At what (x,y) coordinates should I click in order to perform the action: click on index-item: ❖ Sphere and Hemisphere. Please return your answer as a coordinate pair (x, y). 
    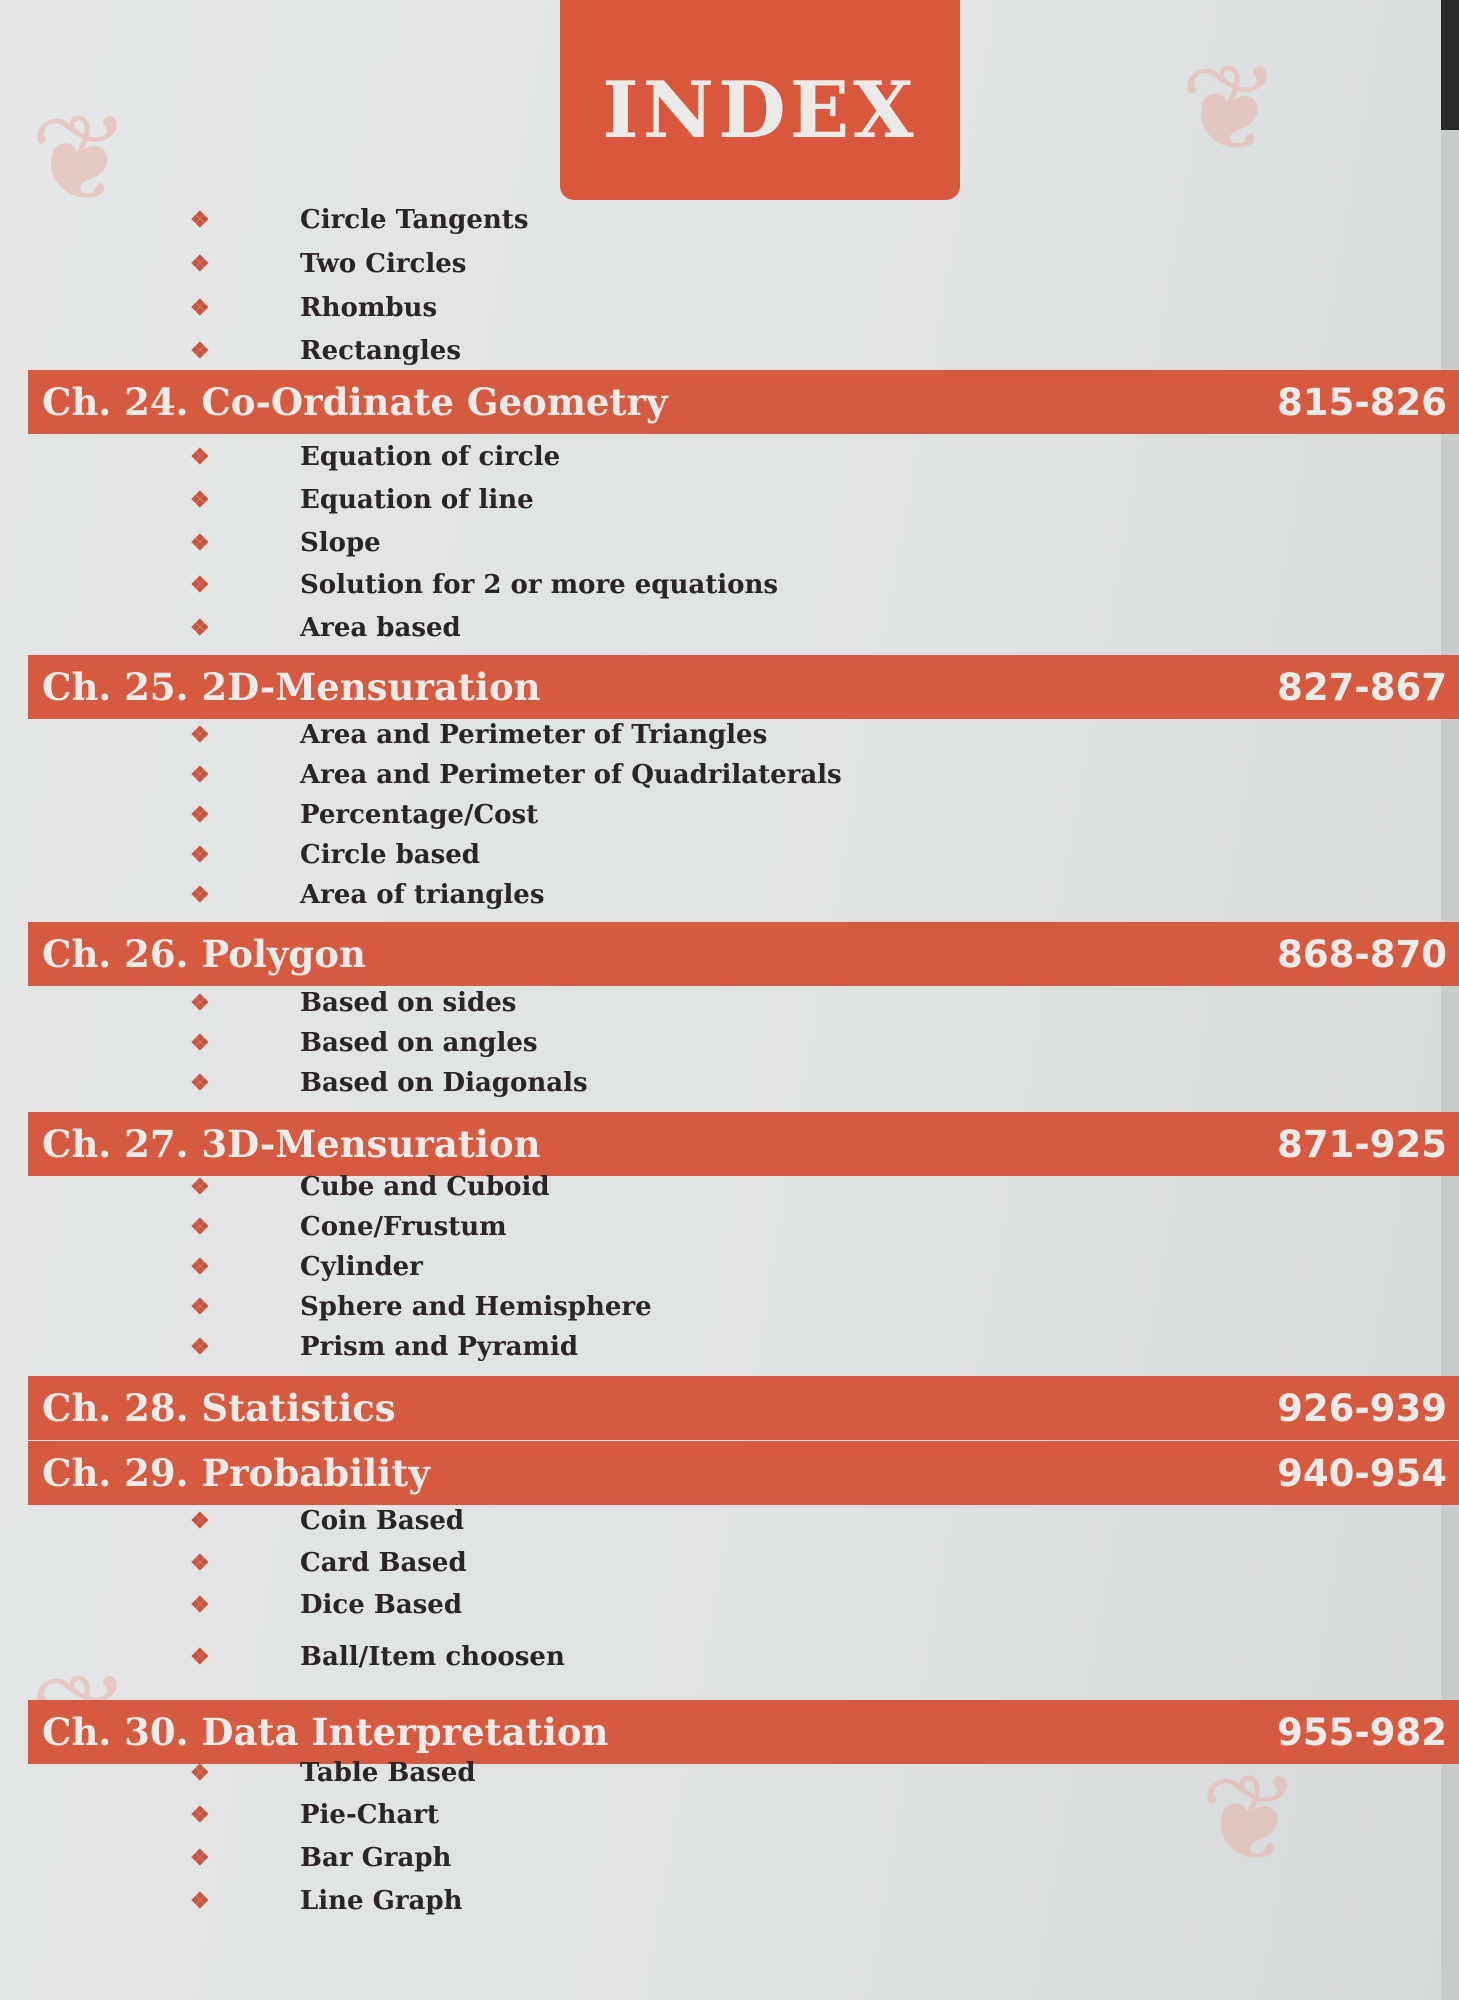
    Looking at the image, I should click on (421, 1307).